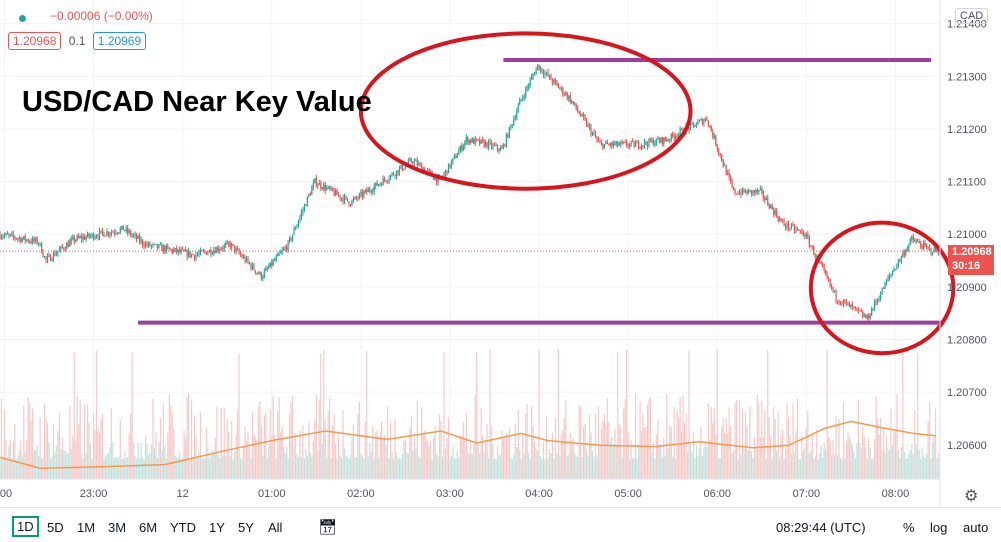  I want to click on currency-badge: CAD, so click(972, 16).